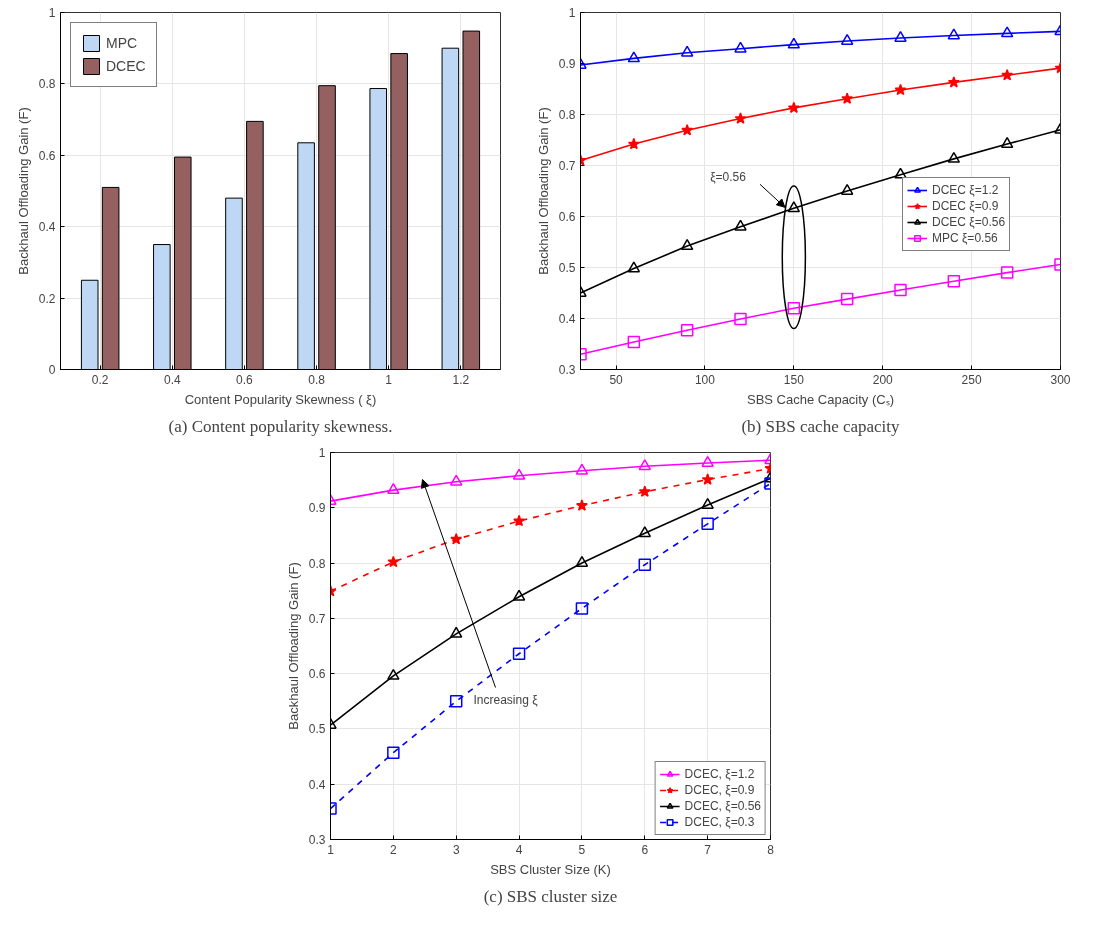 The height and width of the screenshot is (926, 1104). Describe the element at coordinates (719, 774) in the screenshot. I see `legend-label: DCEC, ξ=1.2` at that location.